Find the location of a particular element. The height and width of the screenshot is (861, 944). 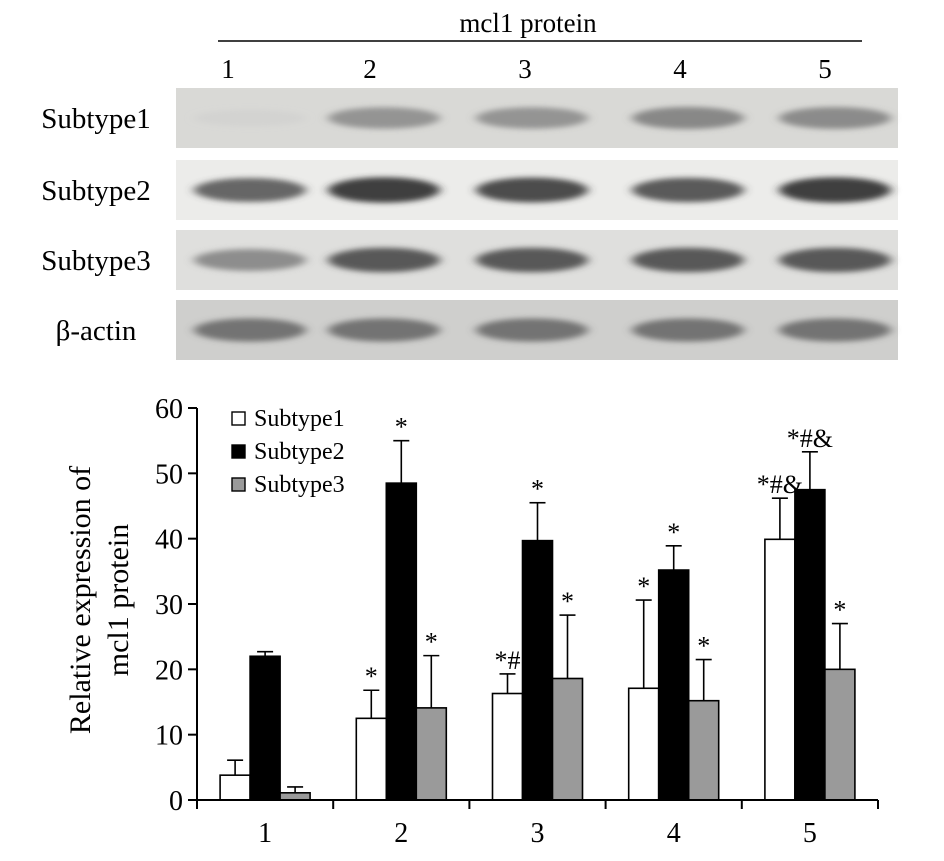

lane-label-4: 4 is located at coordinates (680, 69).